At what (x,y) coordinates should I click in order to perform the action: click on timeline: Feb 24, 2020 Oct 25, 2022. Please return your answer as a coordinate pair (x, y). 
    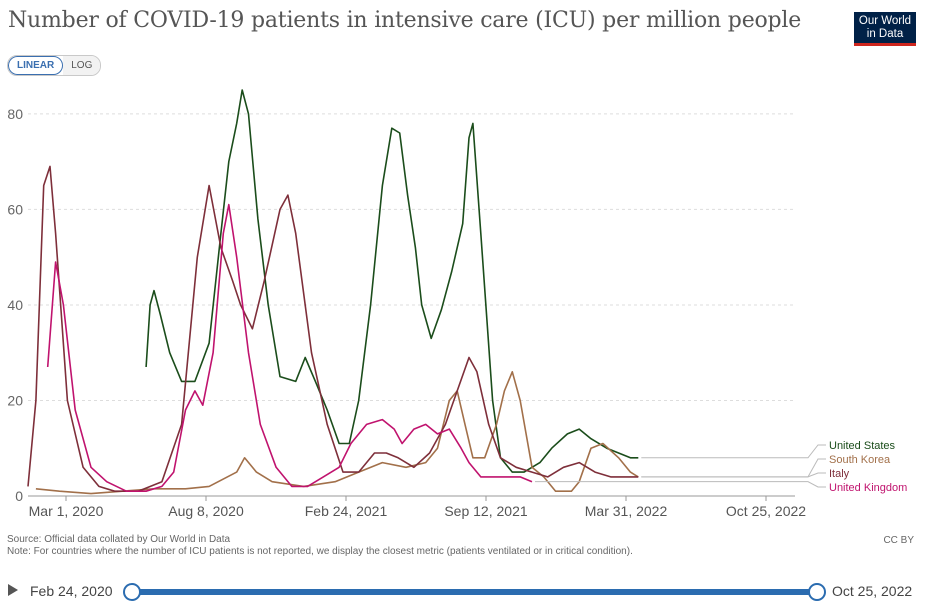
    Looking at the image, I should click on (465, 591).